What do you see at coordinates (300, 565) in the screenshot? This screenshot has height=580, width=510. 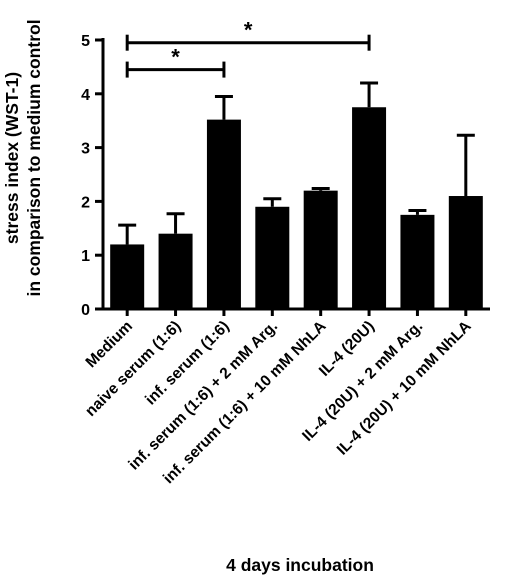 I see `x-axis-title: 4 days incubation` at bounding box center [300, 565].